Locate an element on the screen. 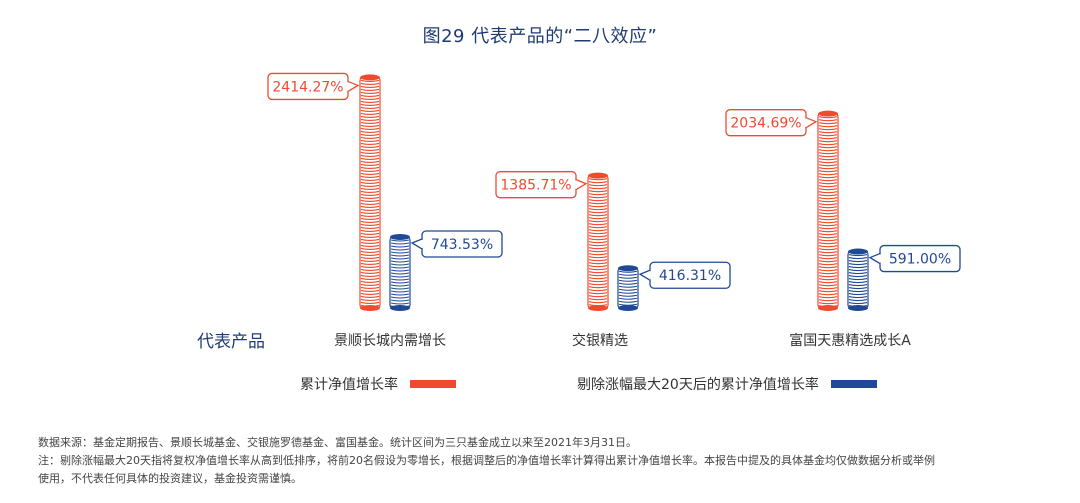 Image resolution: width=1080 pixels, height=503 pixels. value-label-excluded-2: 416.31% is located at coordinates (684, 275).